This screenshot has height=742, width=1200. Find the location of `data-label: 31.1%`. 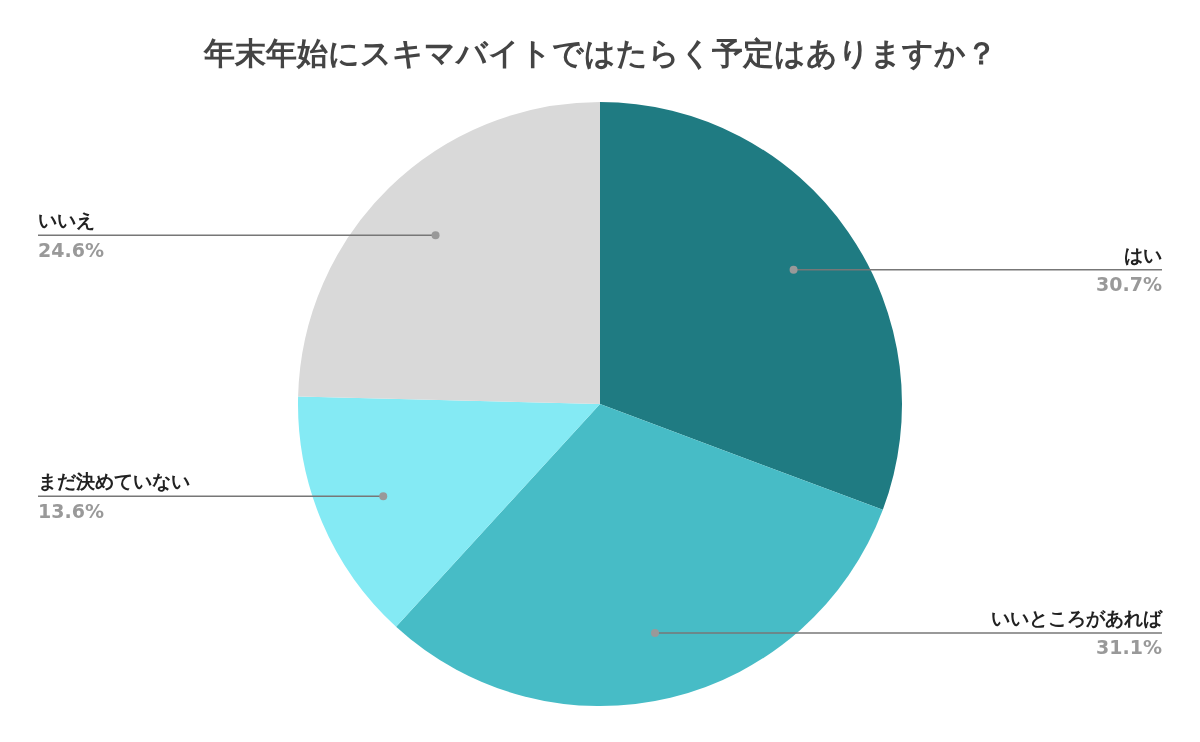

data-label: 31.1% is located at coordinates (1129, 647).